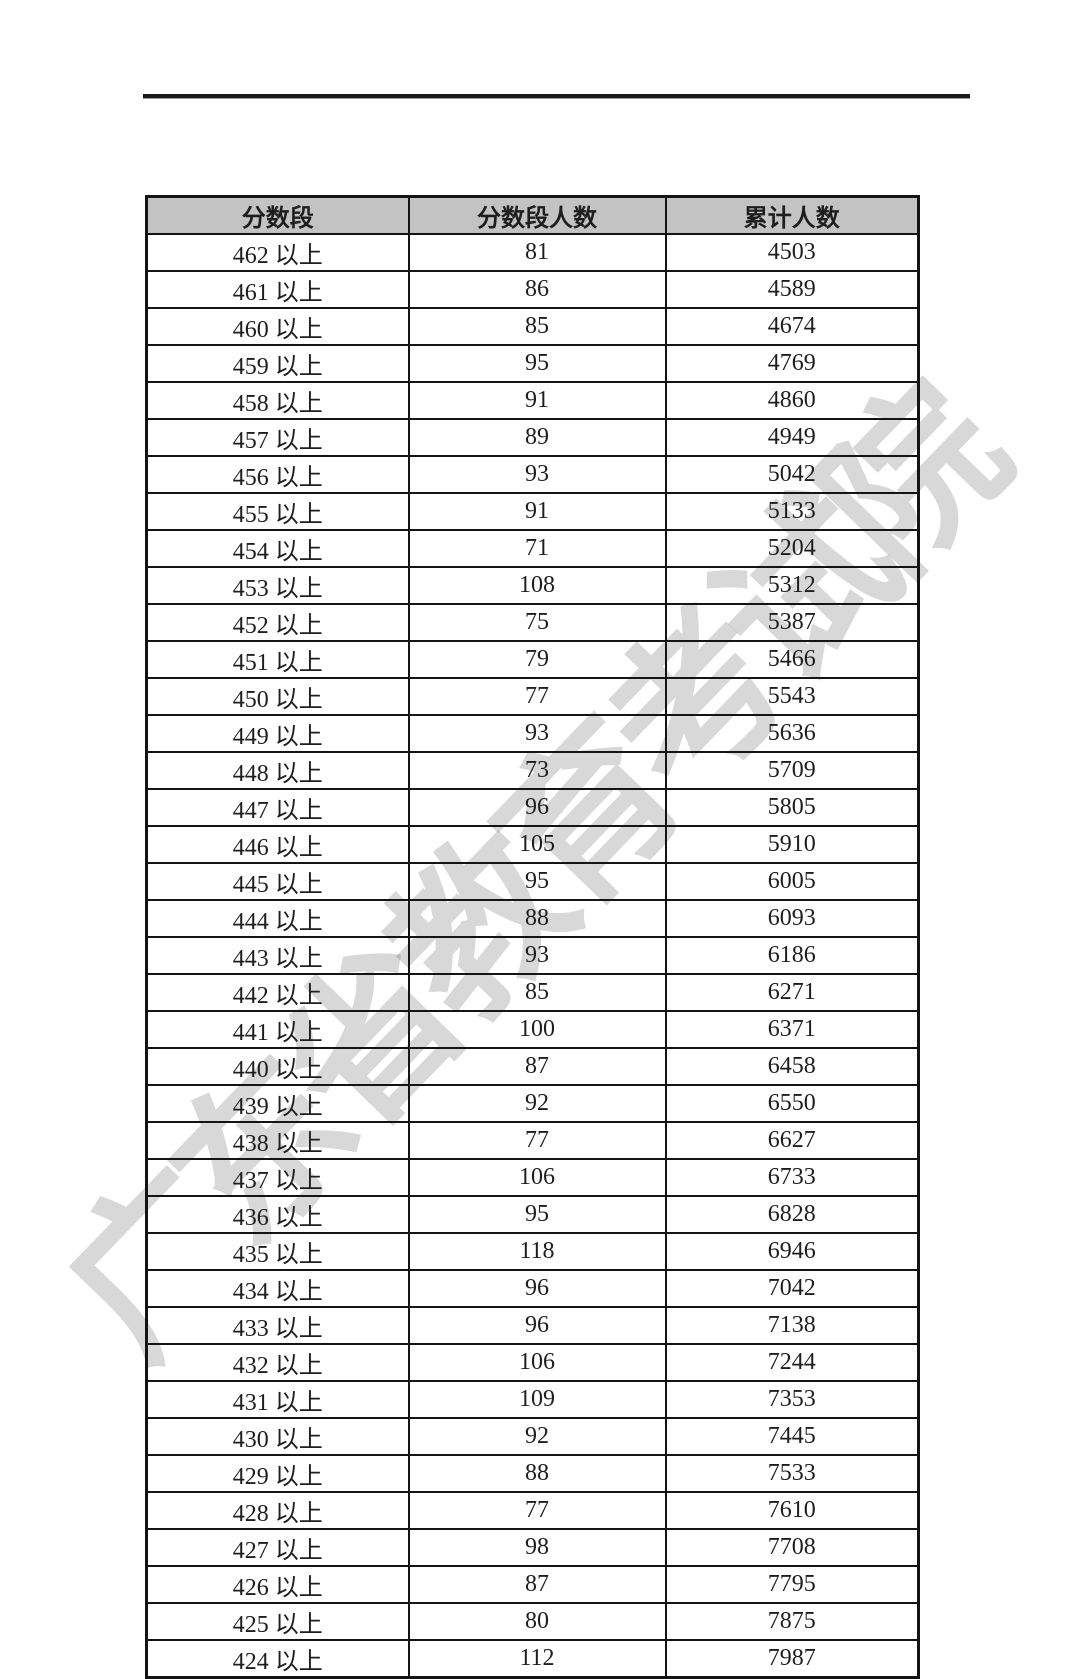 The image size is (1080, 1679). Describe the element at coordinates (792, 1103) in the screenshot. I see `cell-cumulative-count: 6550` at that location.